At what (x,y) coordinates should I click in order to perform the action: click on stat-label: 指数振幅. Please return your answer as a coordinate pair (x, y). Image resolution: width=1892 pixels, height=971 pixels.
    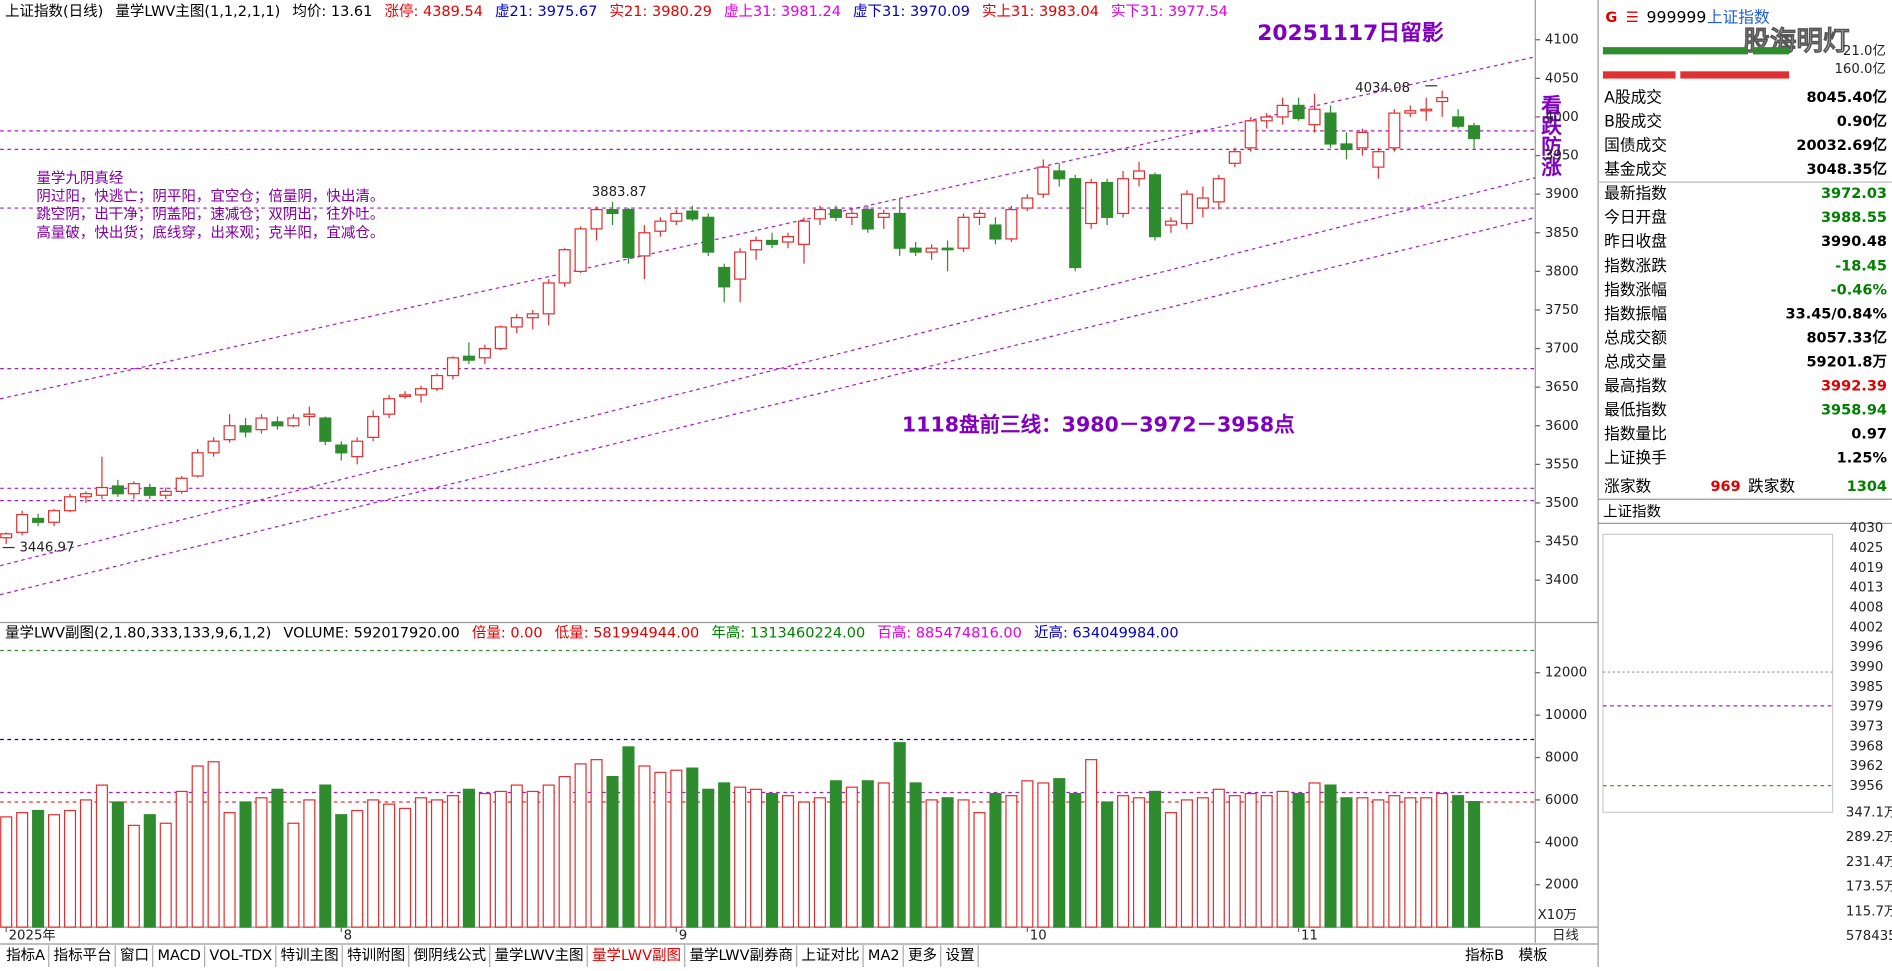
    Looking at the image, I should click on (1635, 313).